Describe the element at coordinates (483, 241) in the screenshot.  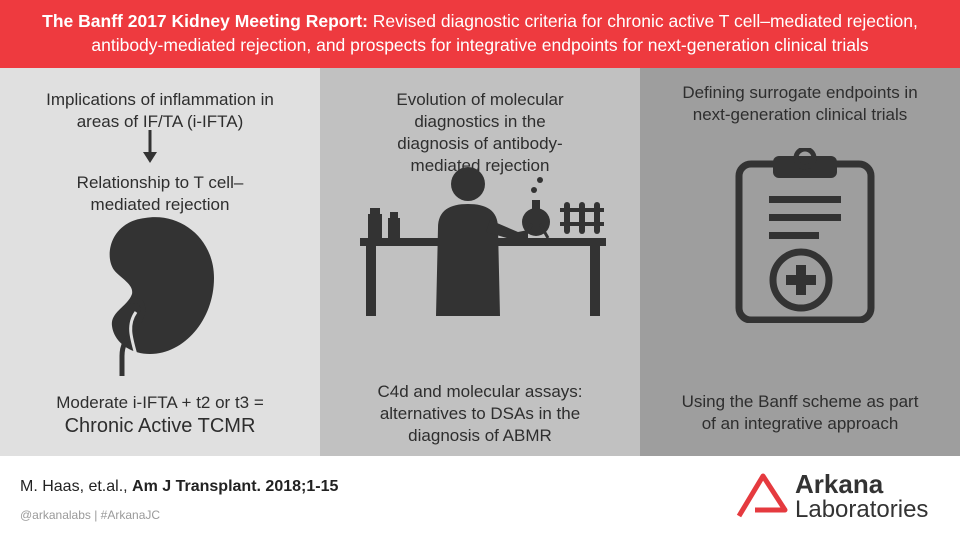
I see `laboratory-scientist-icon` at that location.